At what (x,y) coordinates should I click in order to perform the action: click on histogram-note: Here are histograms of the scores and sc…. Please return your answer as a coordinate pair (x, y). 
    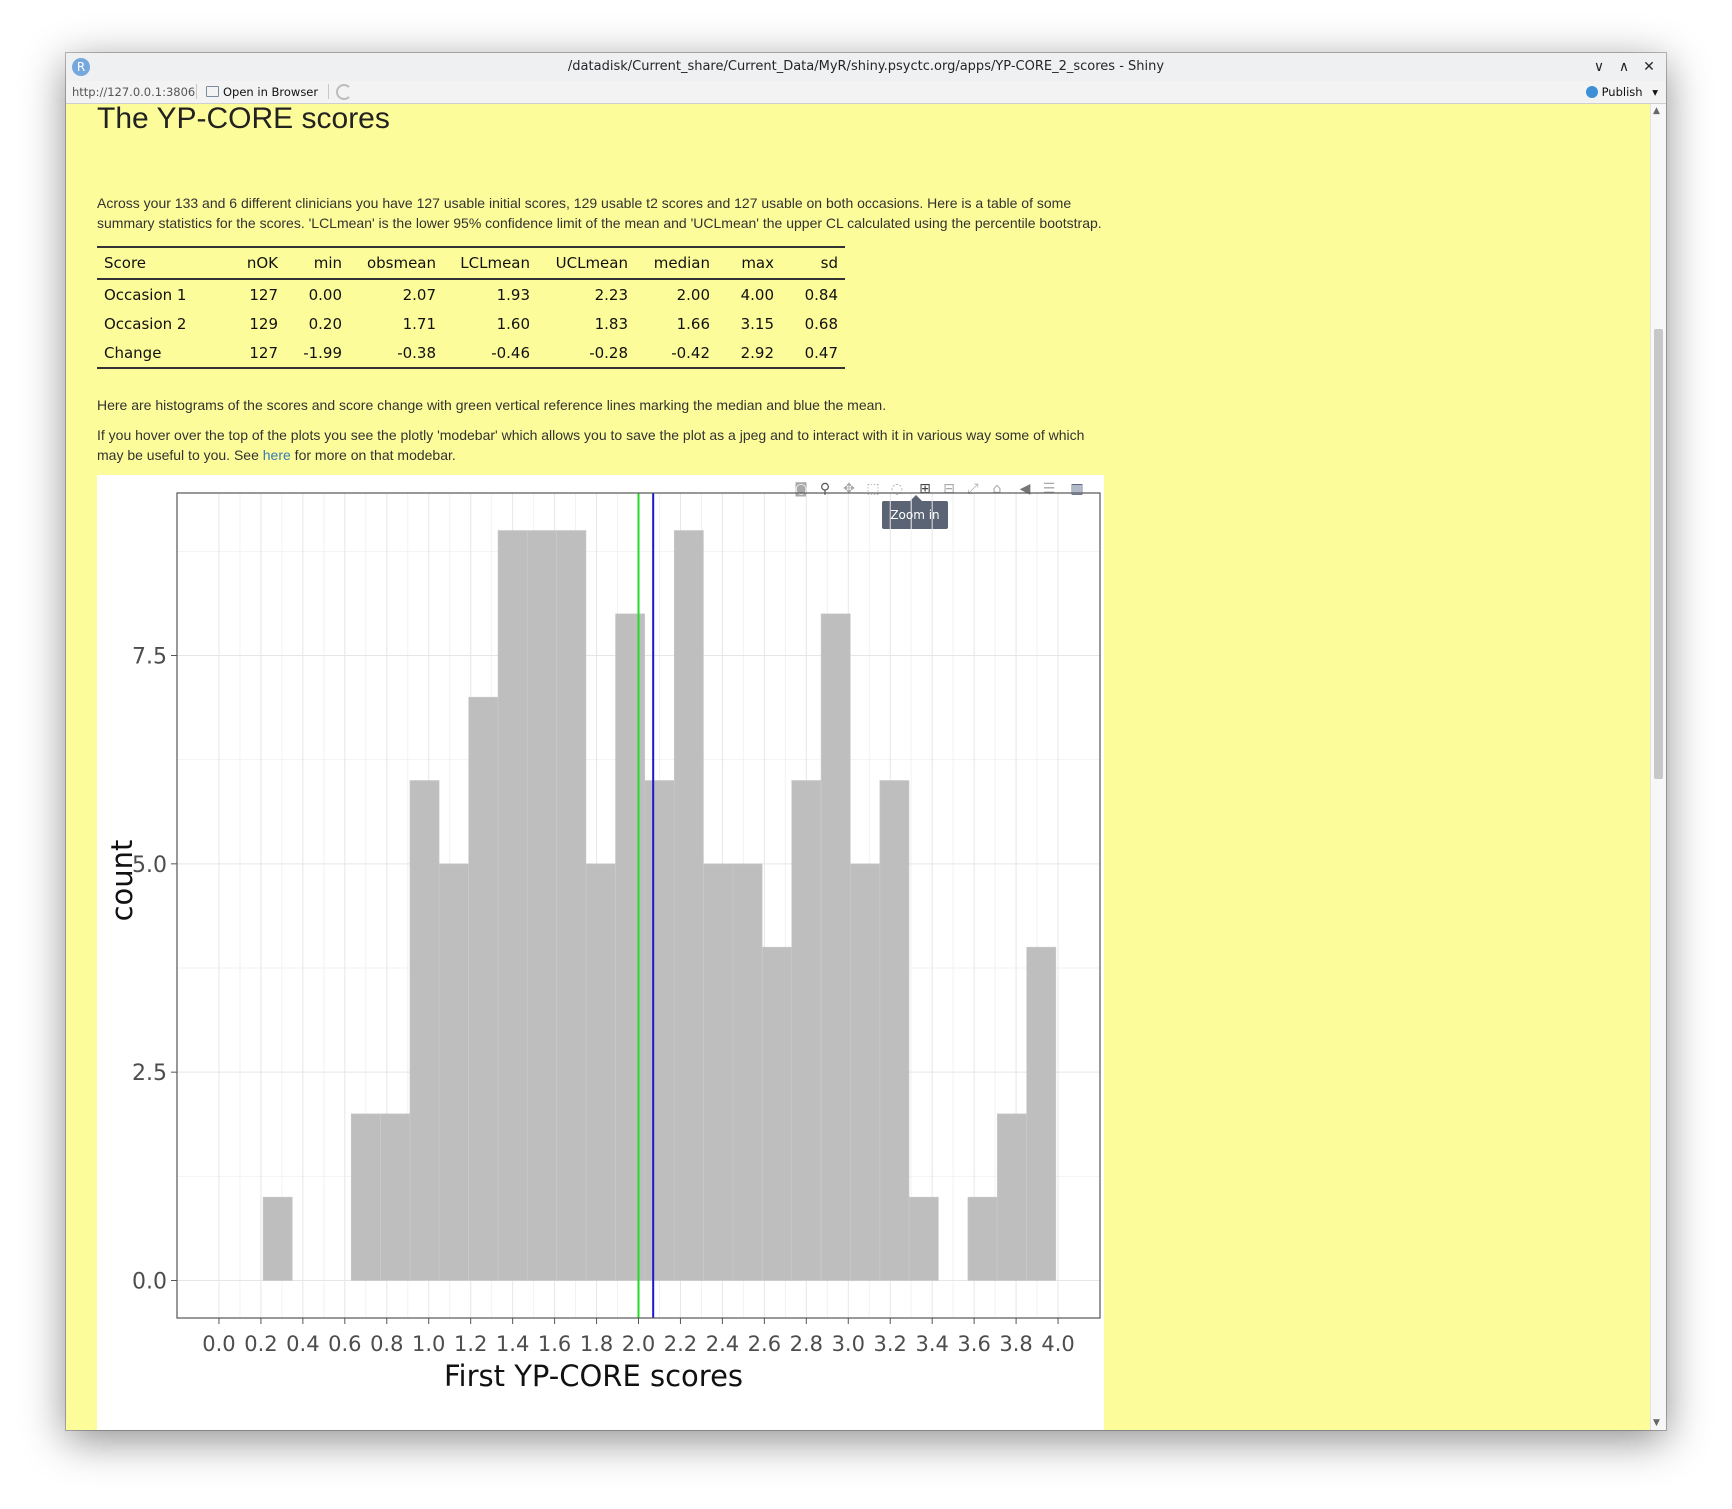
    Looking at the image, I should click on (492, 405).